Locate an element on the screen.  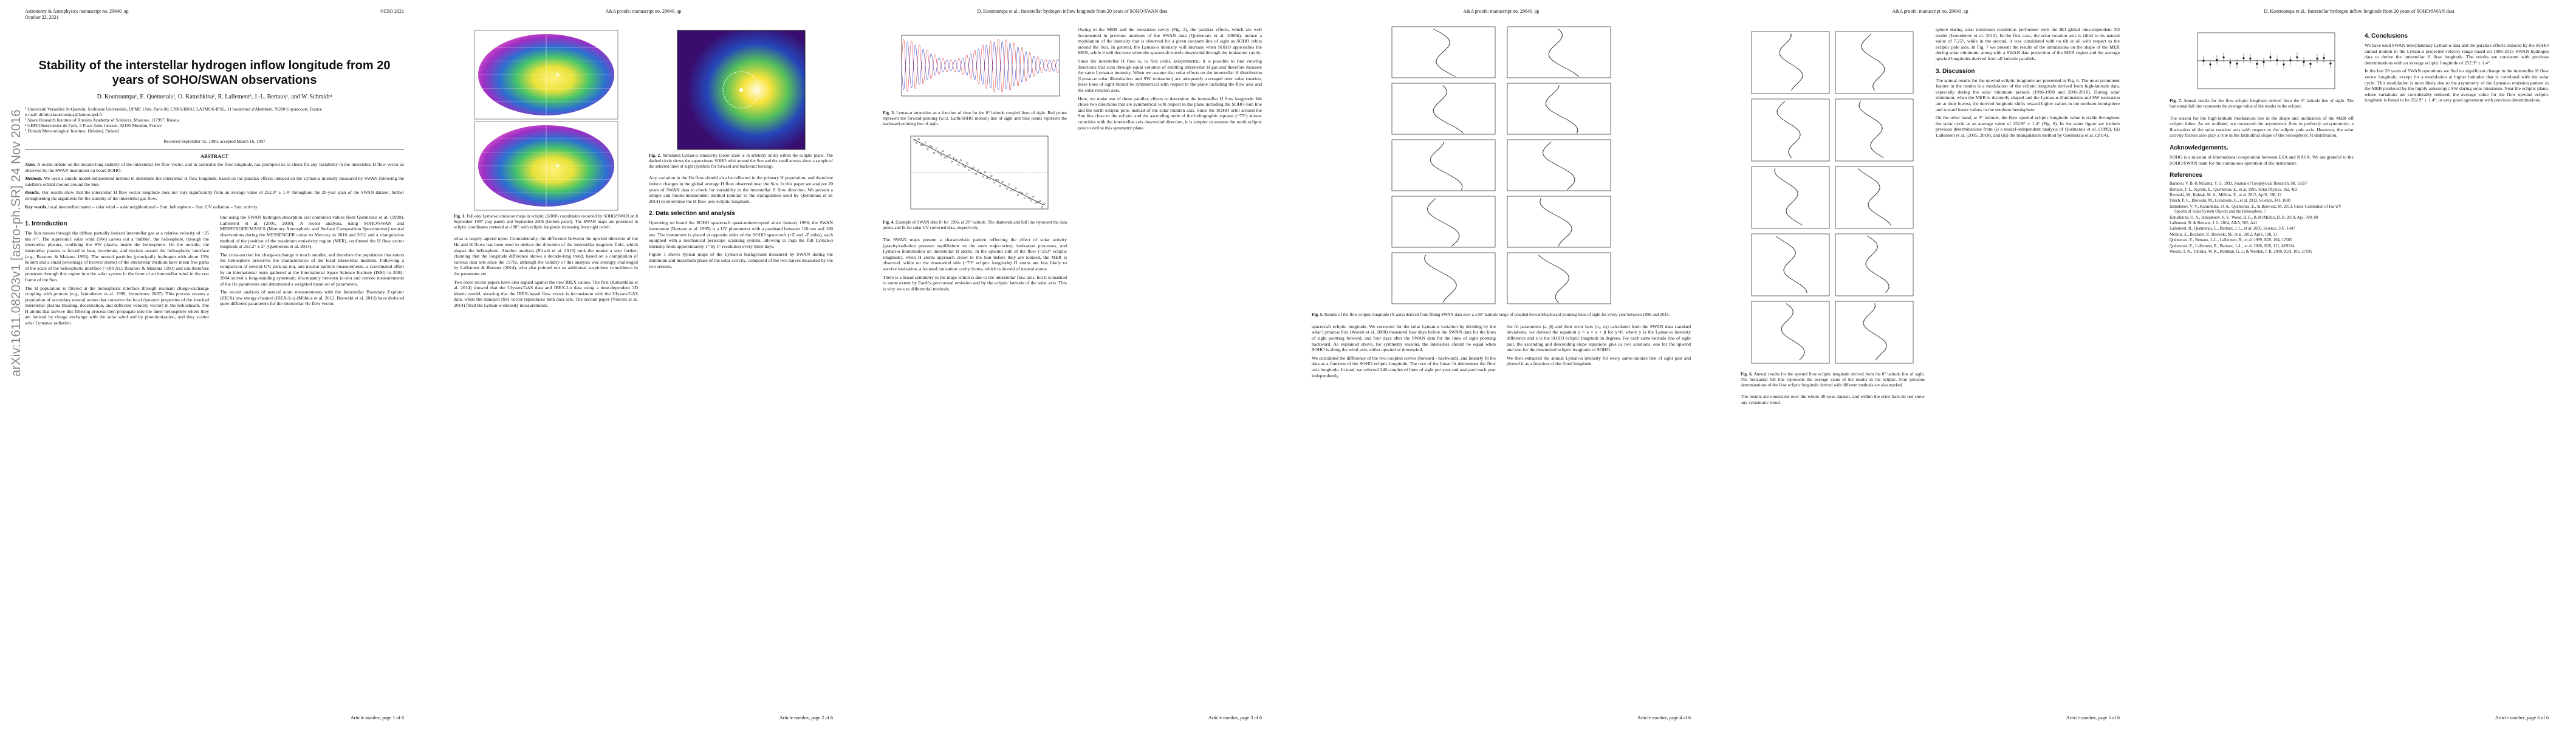
map-marker is located at coordinates (557, 166).